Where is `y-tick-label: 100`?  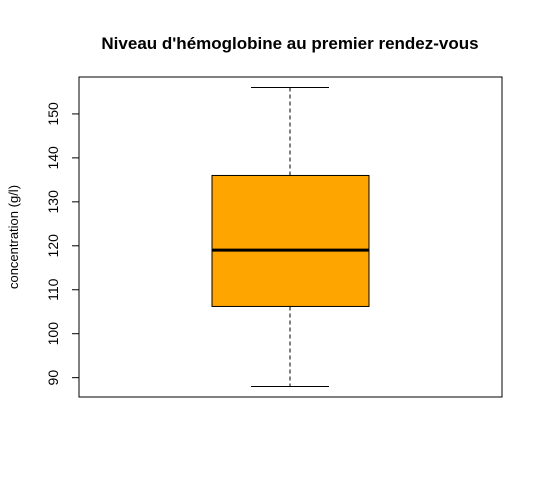 y-tick-label: 100 is located at coordinates (53, 334).